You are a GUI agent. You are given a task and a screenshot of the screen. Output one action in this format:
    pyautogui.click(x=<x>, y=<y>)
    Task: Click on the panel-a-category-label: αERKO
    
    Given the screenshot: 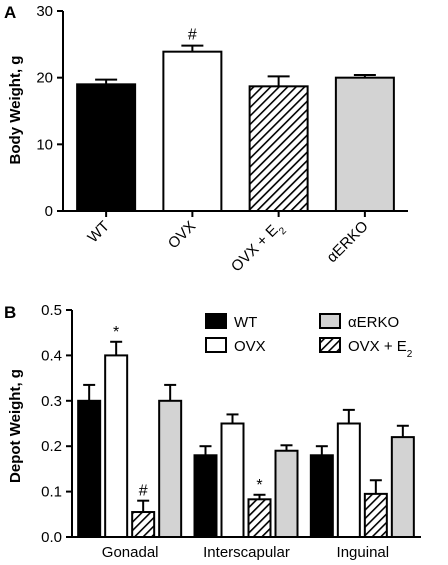 What is the action you would take?
    pyautogui.click(x=347, y=242)
    